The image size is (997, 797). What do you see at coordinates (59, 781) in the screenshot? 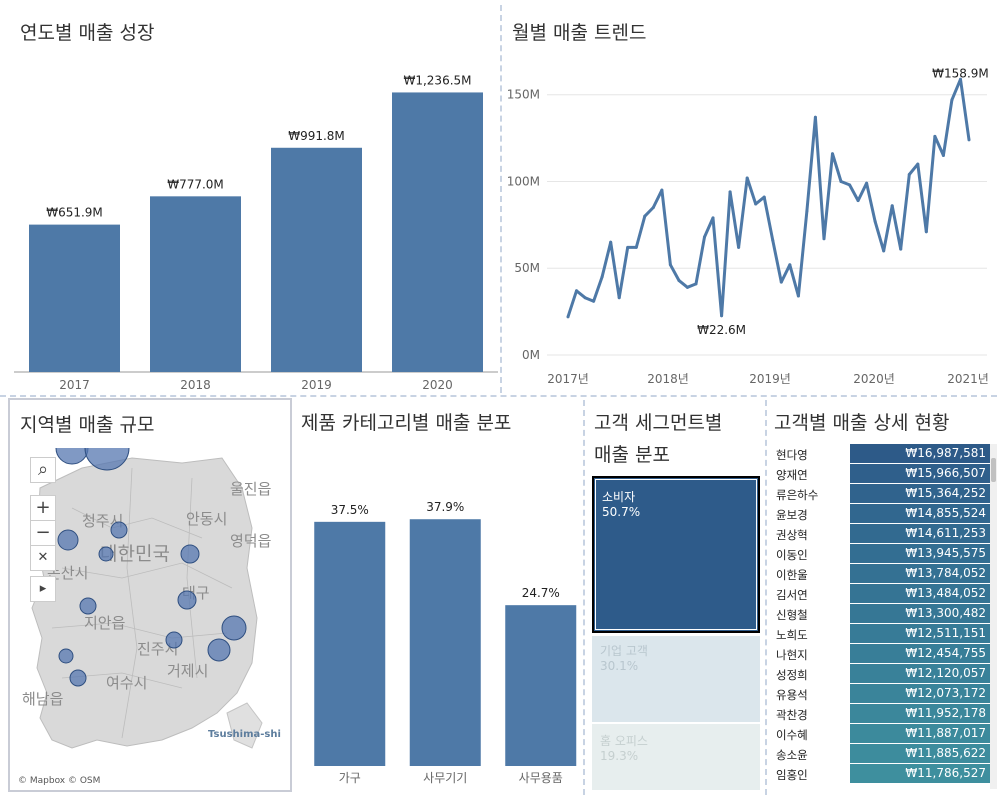
I see `map-attribution: © Mapbox © OSM` at bounding box center [59, 781].